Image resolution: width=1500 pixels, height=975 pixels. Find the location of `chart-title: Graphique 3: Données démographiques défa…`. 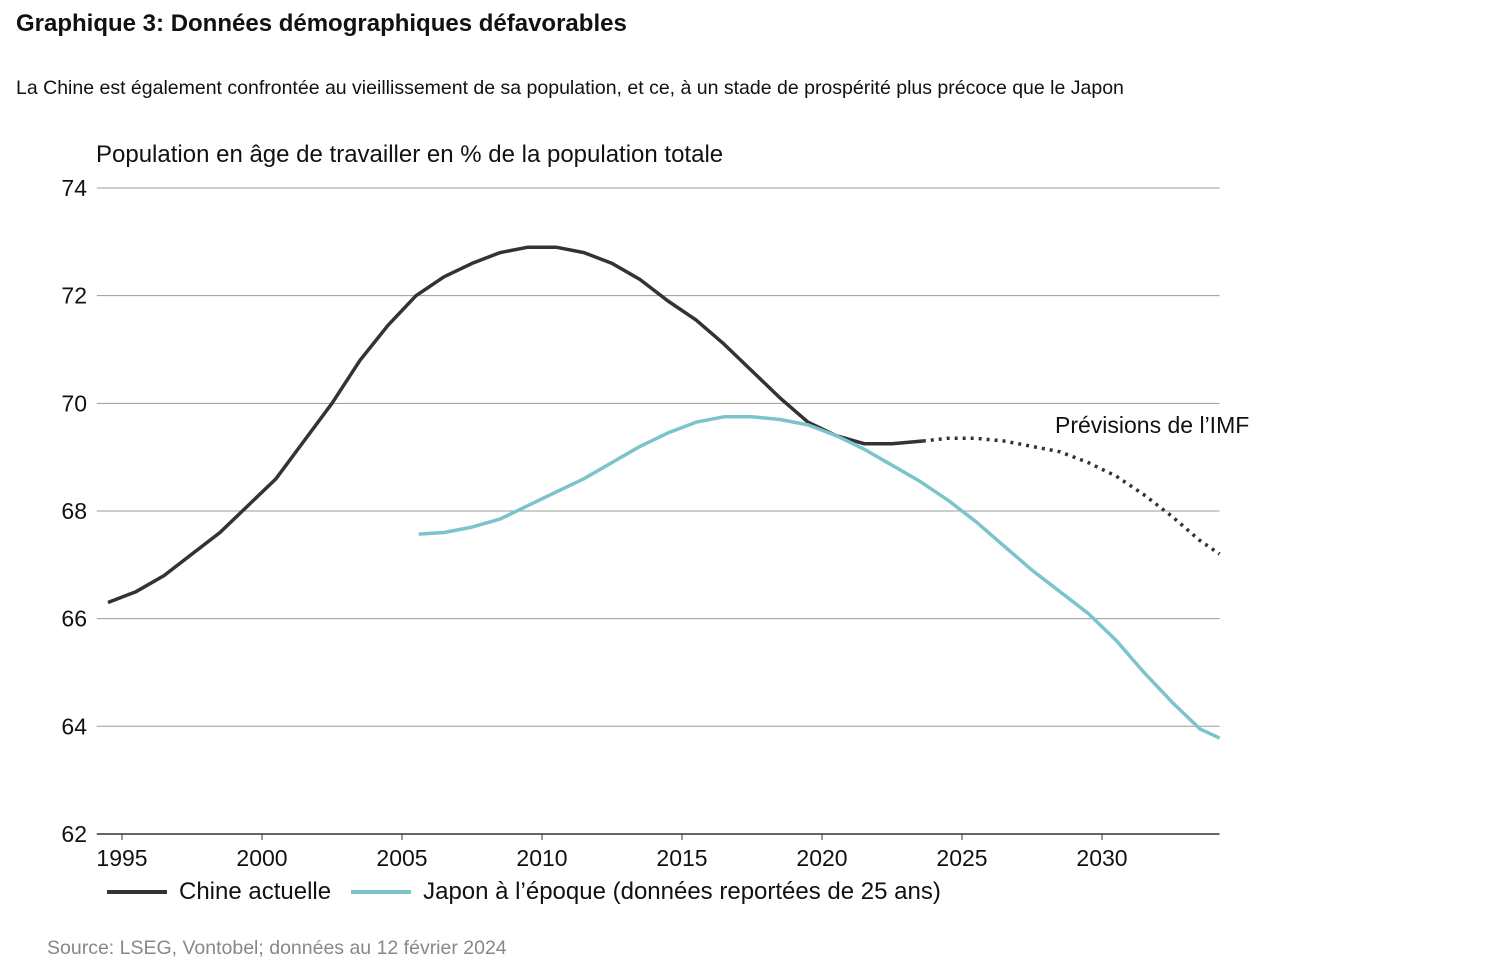

chart-title: Graphique 3: Données démographiques défa… is located at coordinates (321, 23).